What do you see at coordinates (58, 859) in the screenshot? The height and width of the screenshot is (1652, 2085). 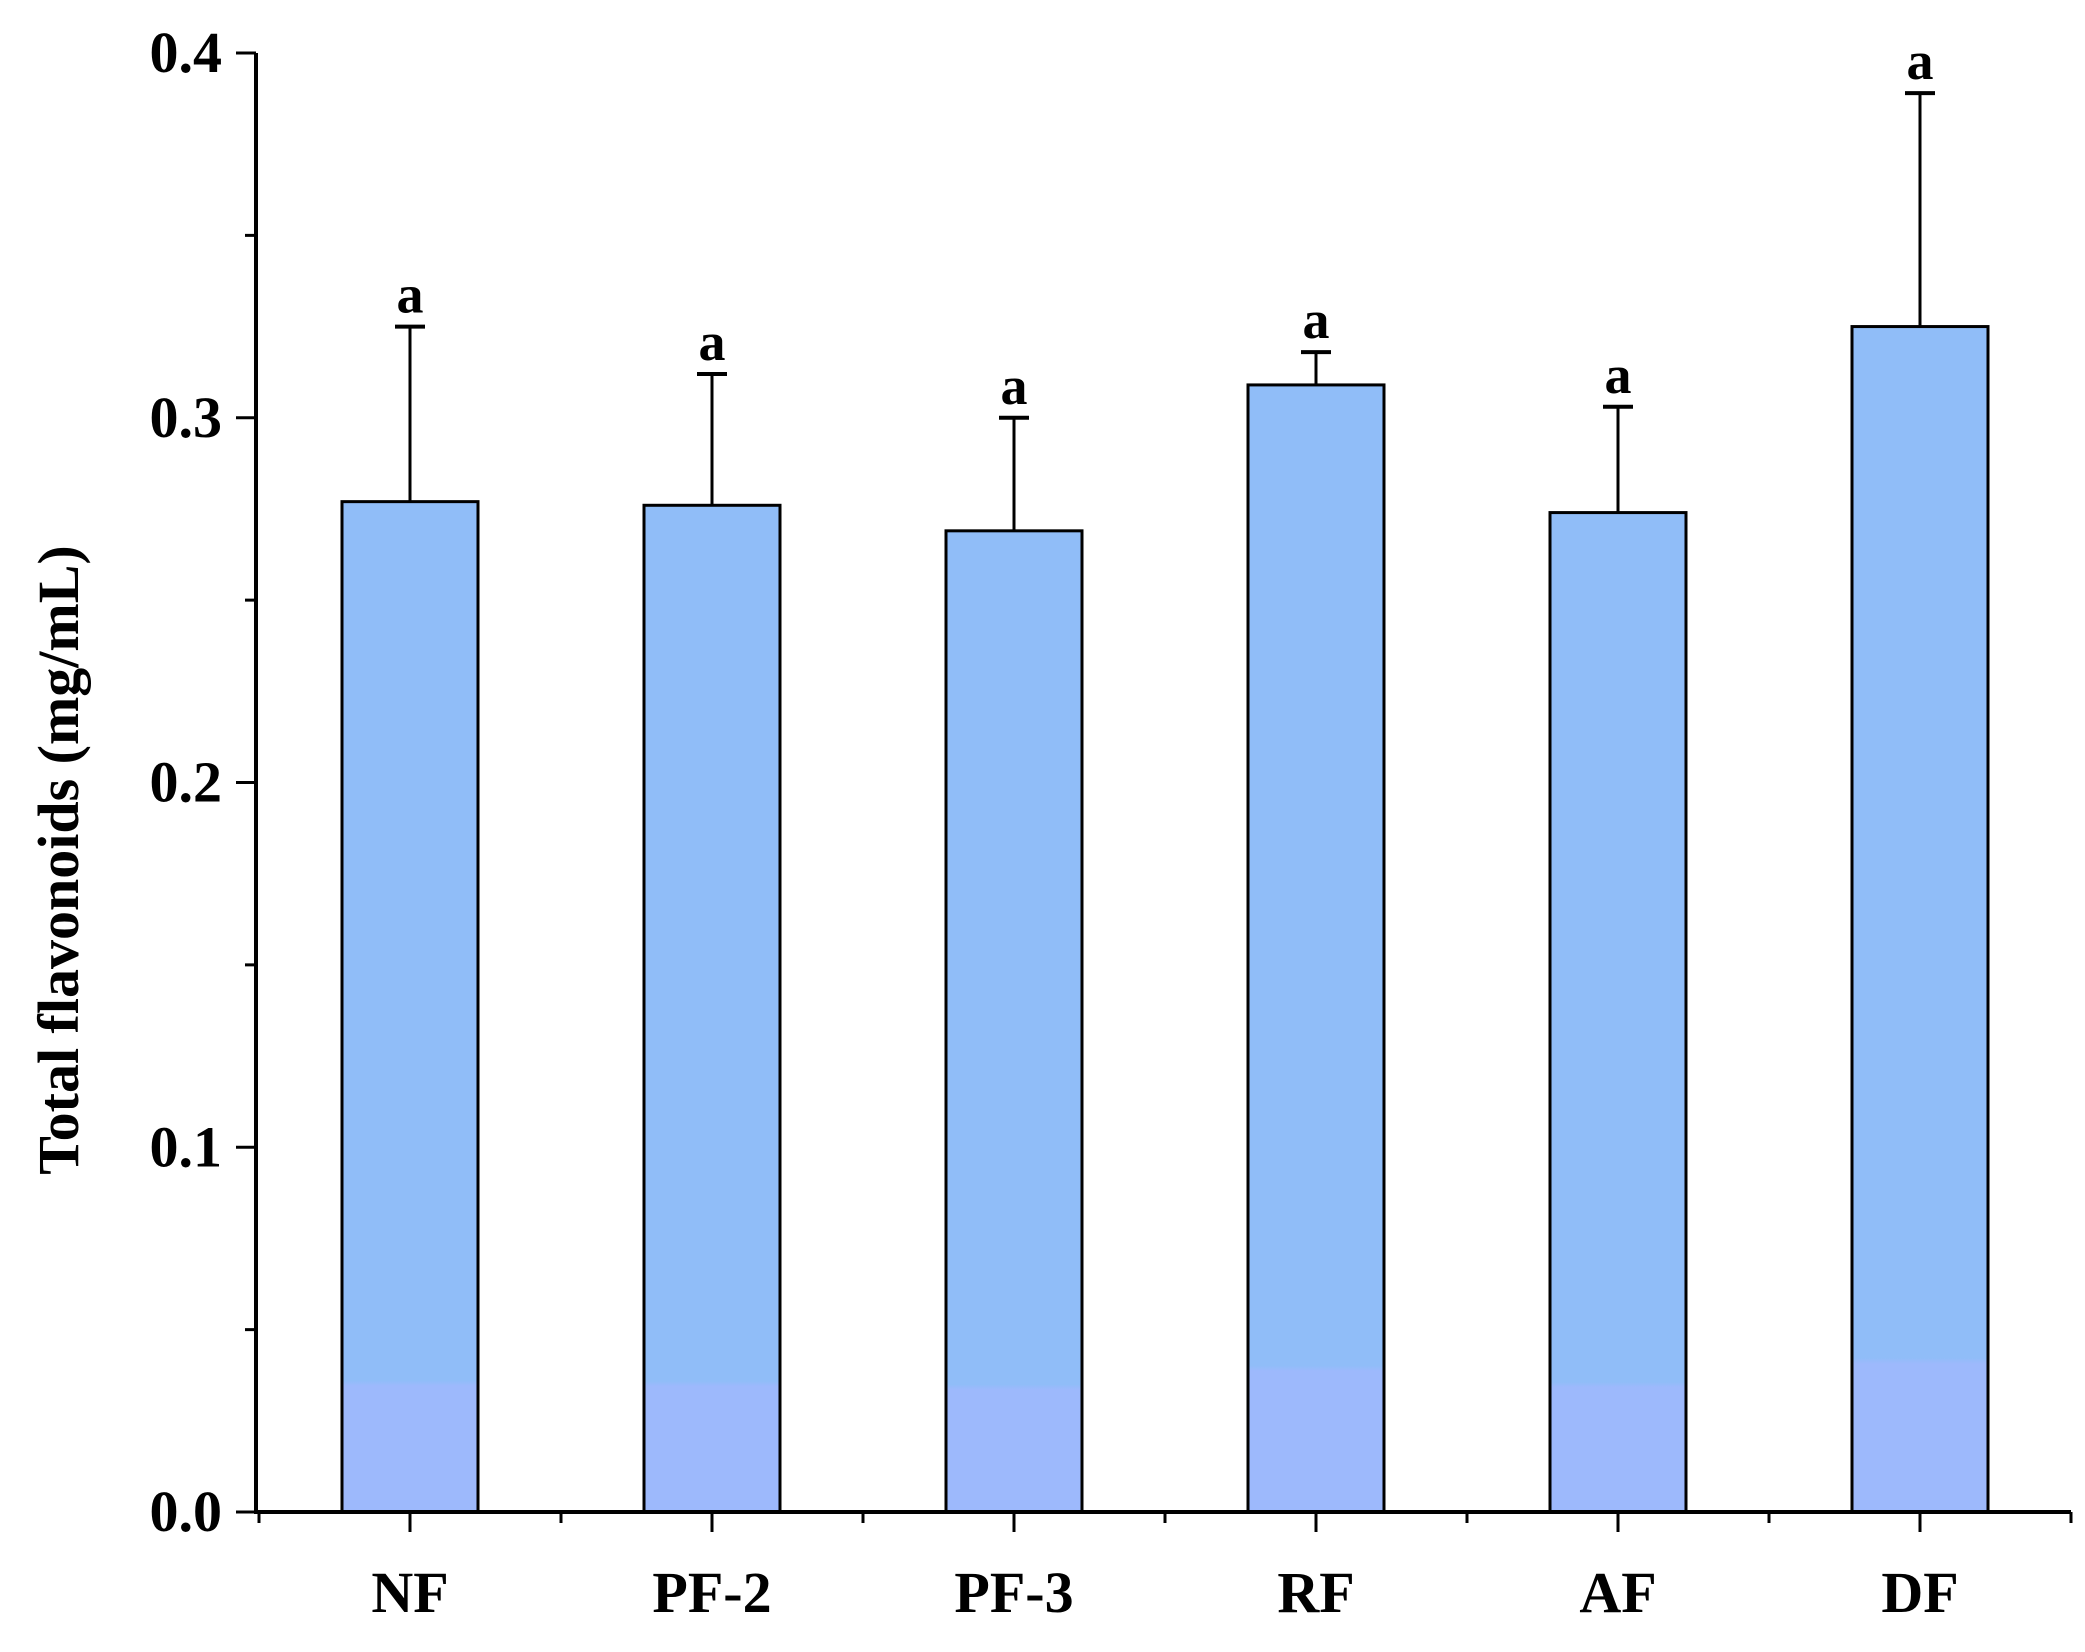 I see `y-axis-title: Total flavonoids (mg/mL)` at bounding box center [58, 859].